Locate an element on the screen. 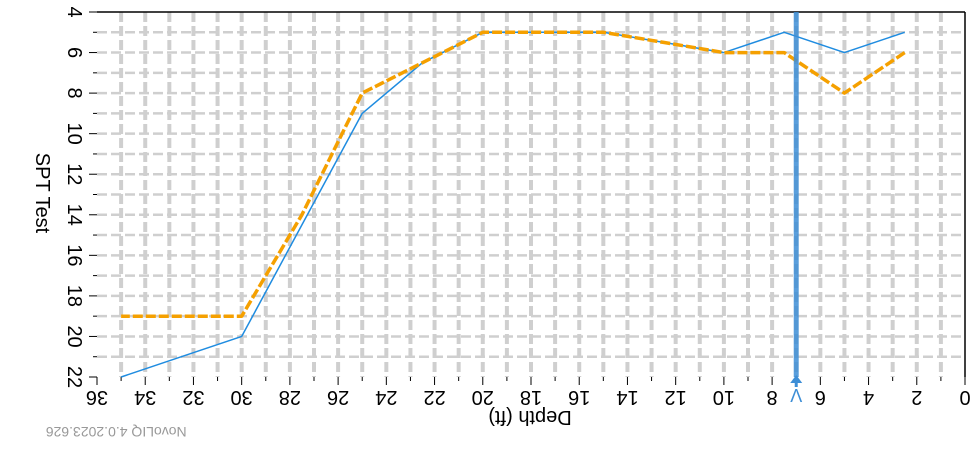  x-tick-label: 32 is located at coordinates (193, 397).